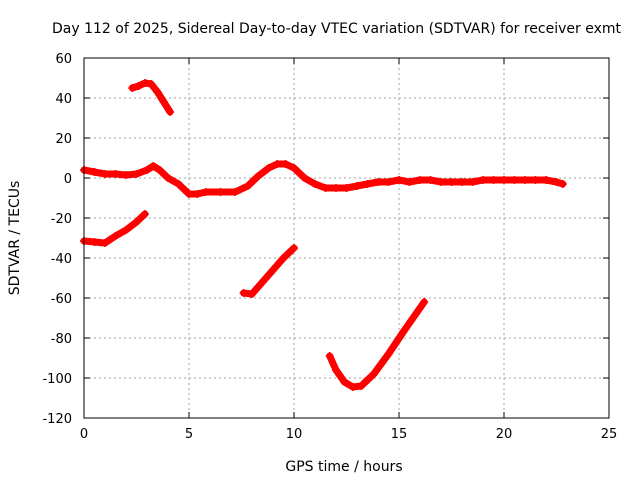 The width and height of the screenshot is (640, 480). I want to click on series-track-deep, so click(377, 344).